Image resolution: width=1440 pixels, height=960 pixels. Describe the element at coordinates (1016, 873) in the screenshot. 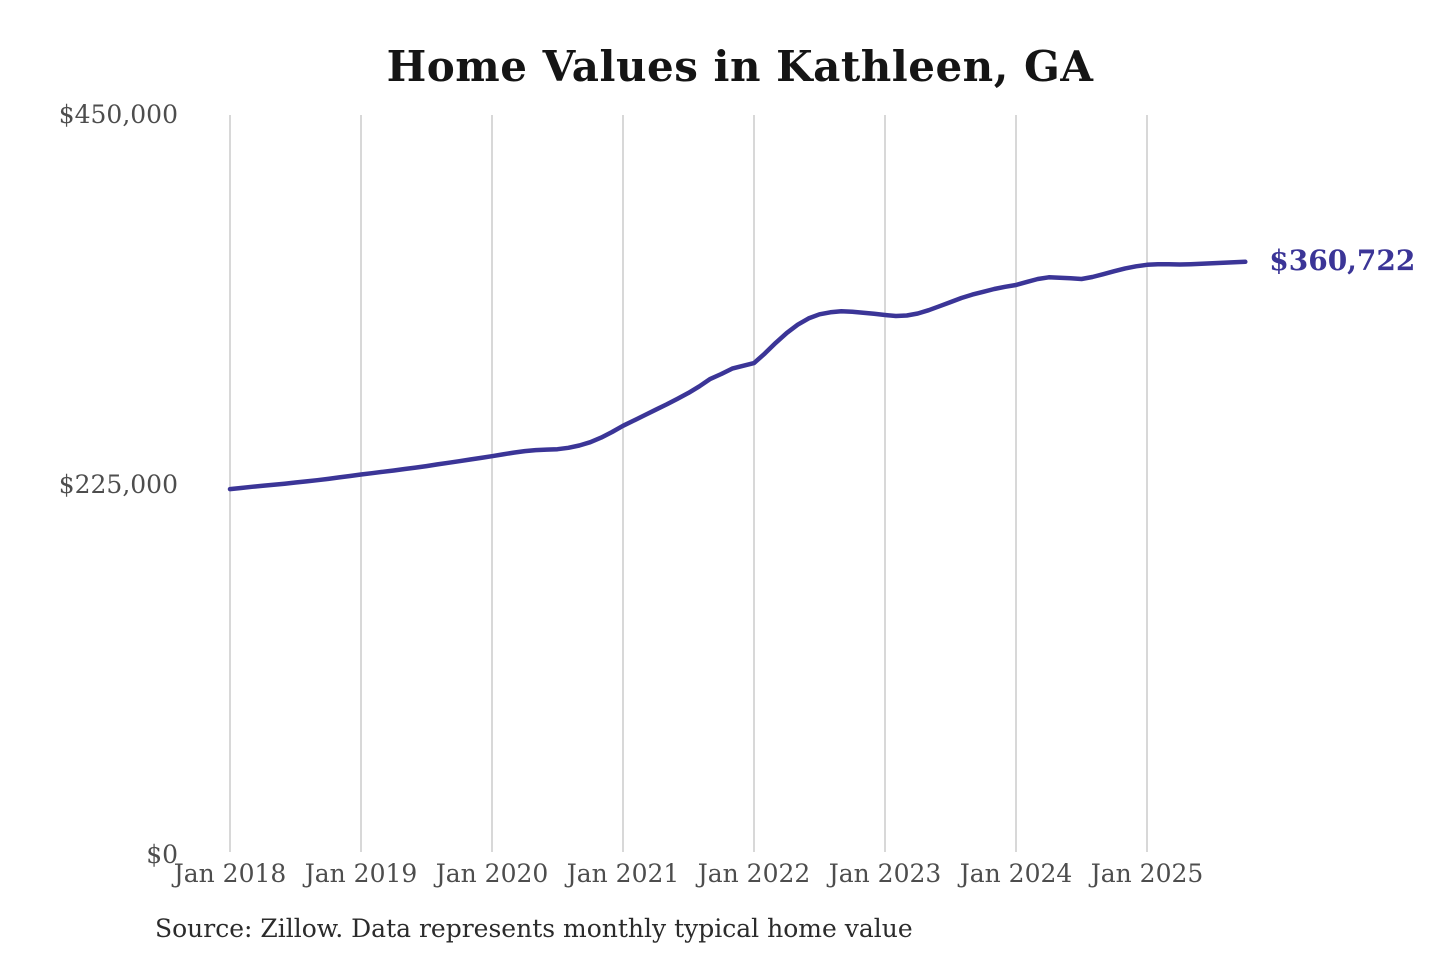

I see `x-axis-tick-label: Jan 2024` at that location.